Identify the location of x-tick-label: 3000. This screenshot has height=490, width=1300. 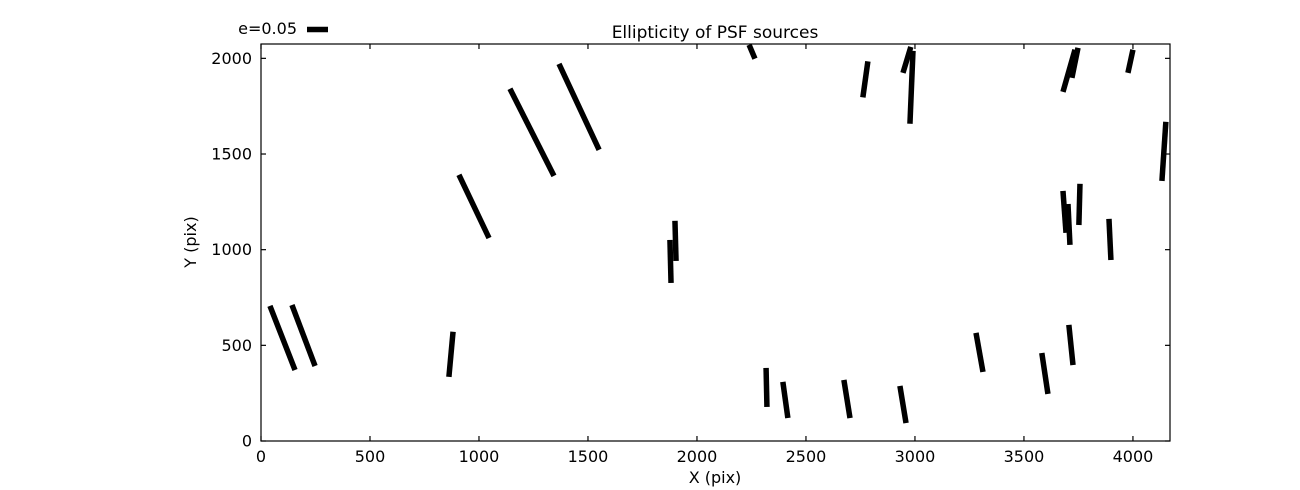
(915, 456).